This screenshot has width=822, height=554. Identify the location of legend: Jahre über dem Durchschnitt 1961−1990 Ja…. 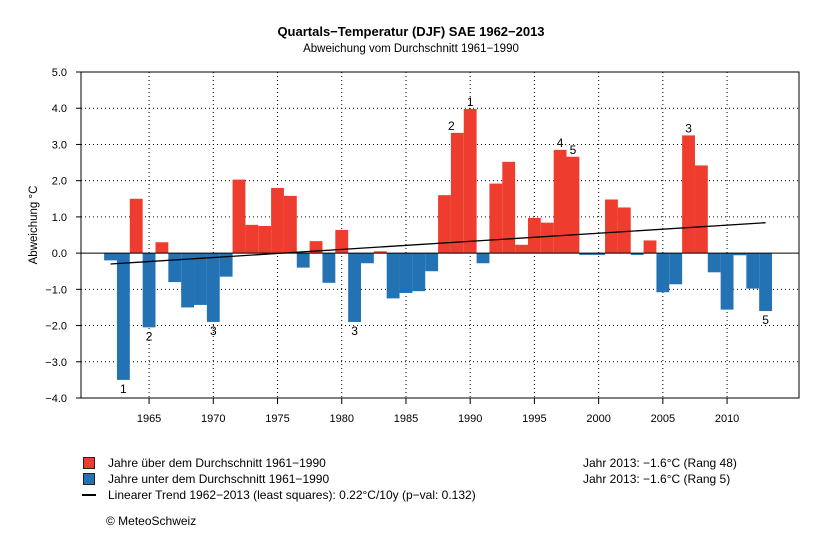
(279, 479).